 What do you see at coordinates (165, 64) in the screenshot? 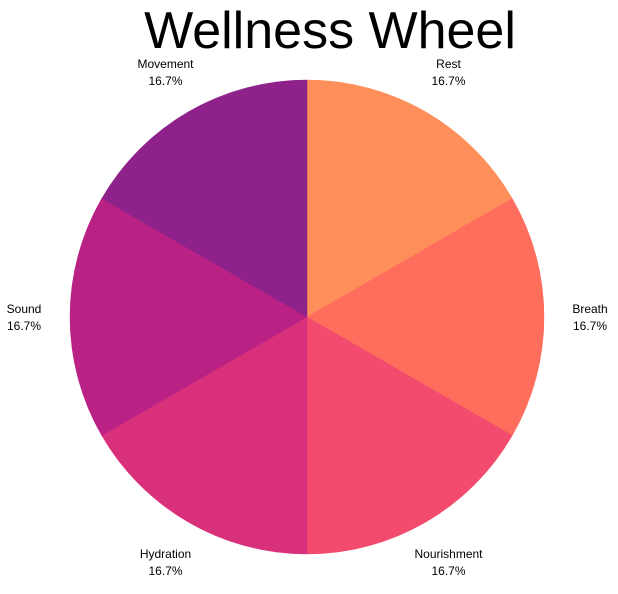
I see `slice-category-label: Movement` at bounding box center [165, 64].